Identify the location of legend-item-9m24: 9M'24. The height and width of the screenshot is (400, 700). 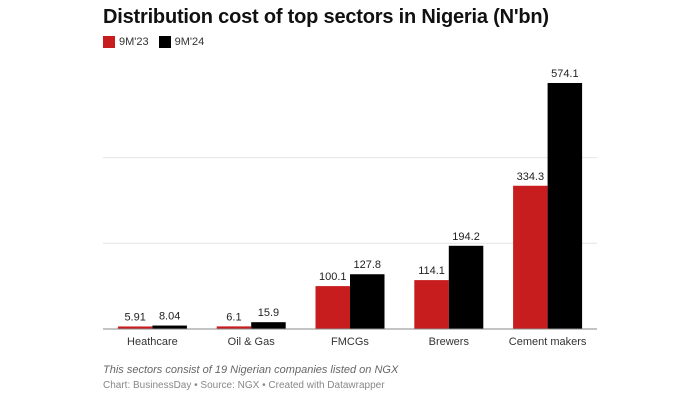
(181, 42).